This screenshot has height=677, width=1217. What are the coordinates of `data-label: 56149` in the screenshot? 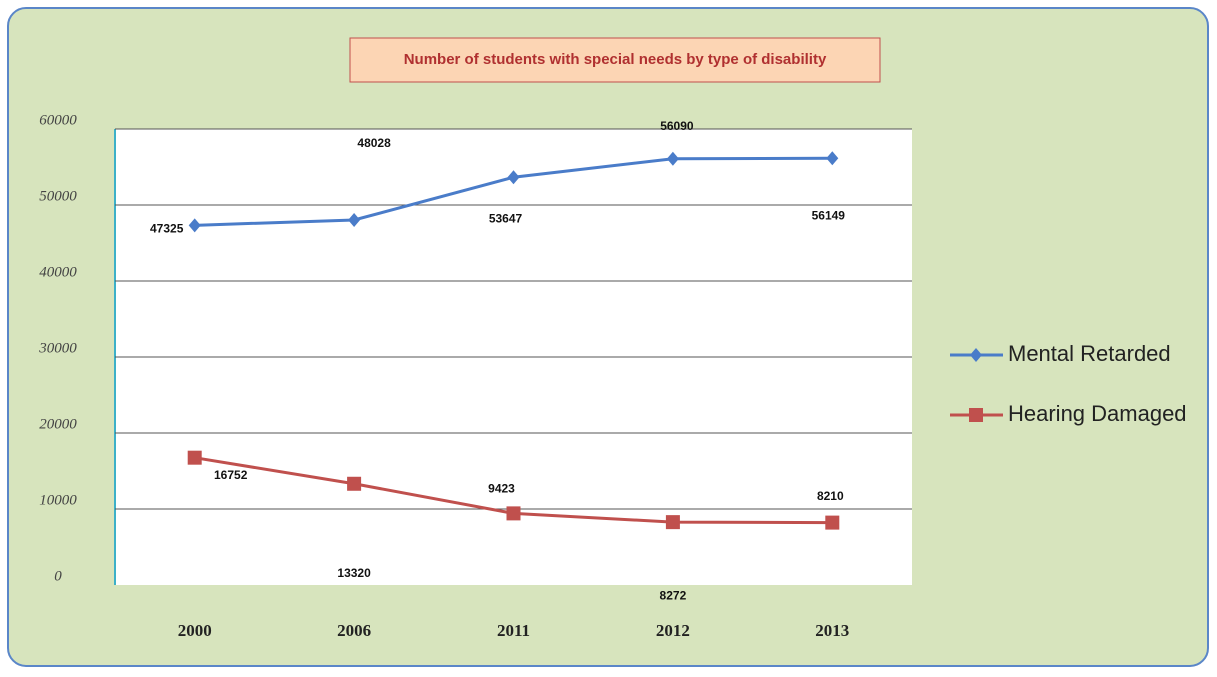 It's located at (829, 215).